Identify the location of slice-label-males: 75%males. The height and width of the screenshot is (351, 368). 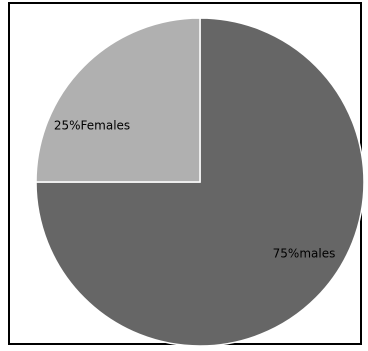
(304, 254).